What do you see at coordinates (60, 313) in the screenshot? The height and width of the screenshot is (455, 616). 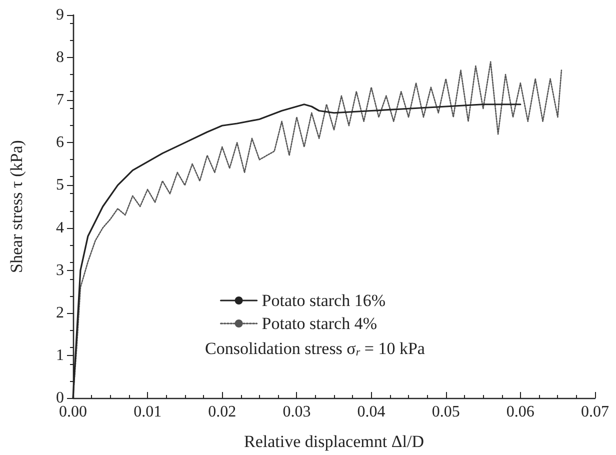 I see `y-tick-label: 2` at bounding box center [60, 313].